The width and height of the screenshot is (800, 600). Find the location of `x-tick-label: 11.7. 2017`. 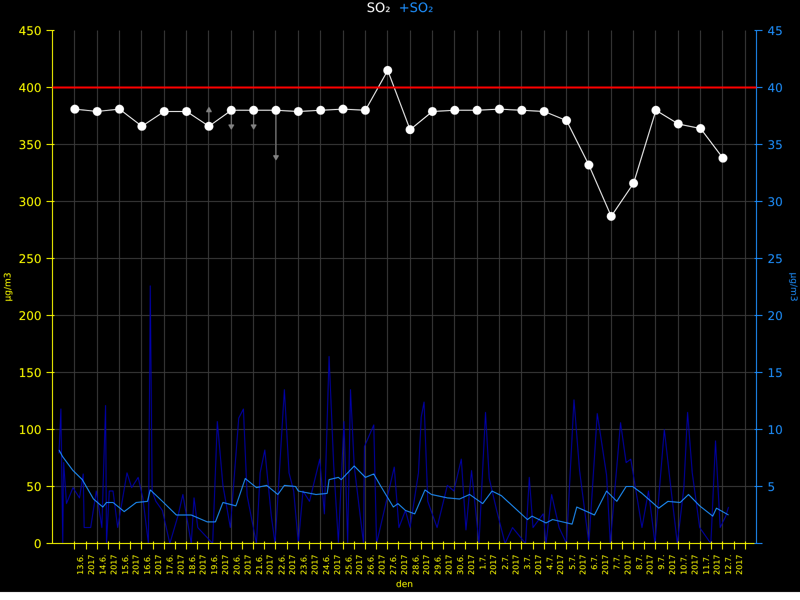

x-tick-label: 11.7. 2017 is located at coordinates (712, 564).